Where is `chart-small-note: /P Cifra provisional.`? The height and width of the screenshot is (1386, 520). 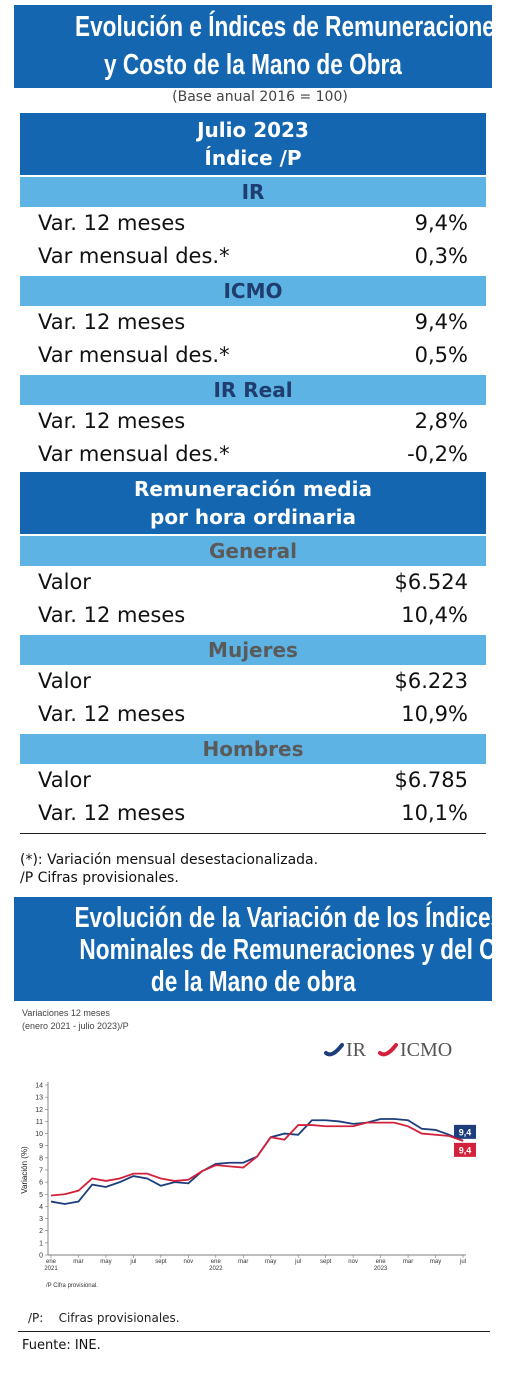
chart-small-note: /P Cifra provisional. is located at coordinates (72, 1286).